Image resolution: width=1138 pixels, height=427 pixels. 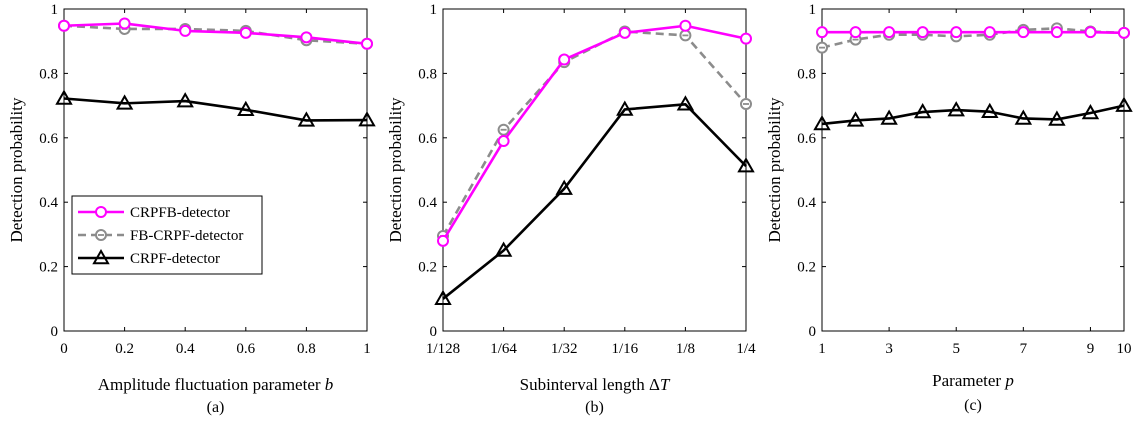 I want to click on x-tick-label: 3, so click(x=889, y=349).